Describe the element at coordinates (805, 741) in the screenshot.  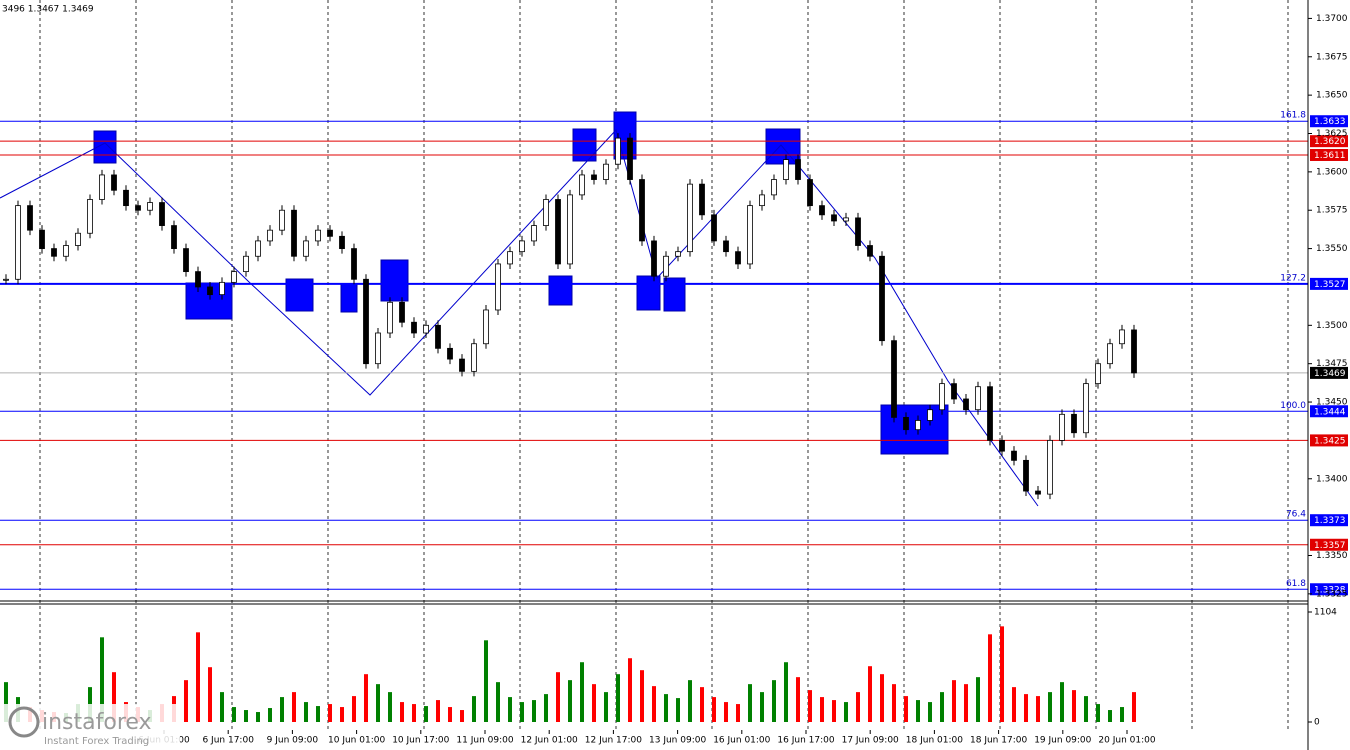
I see `x-tick-label: 16 Jun 17:00` at that location.